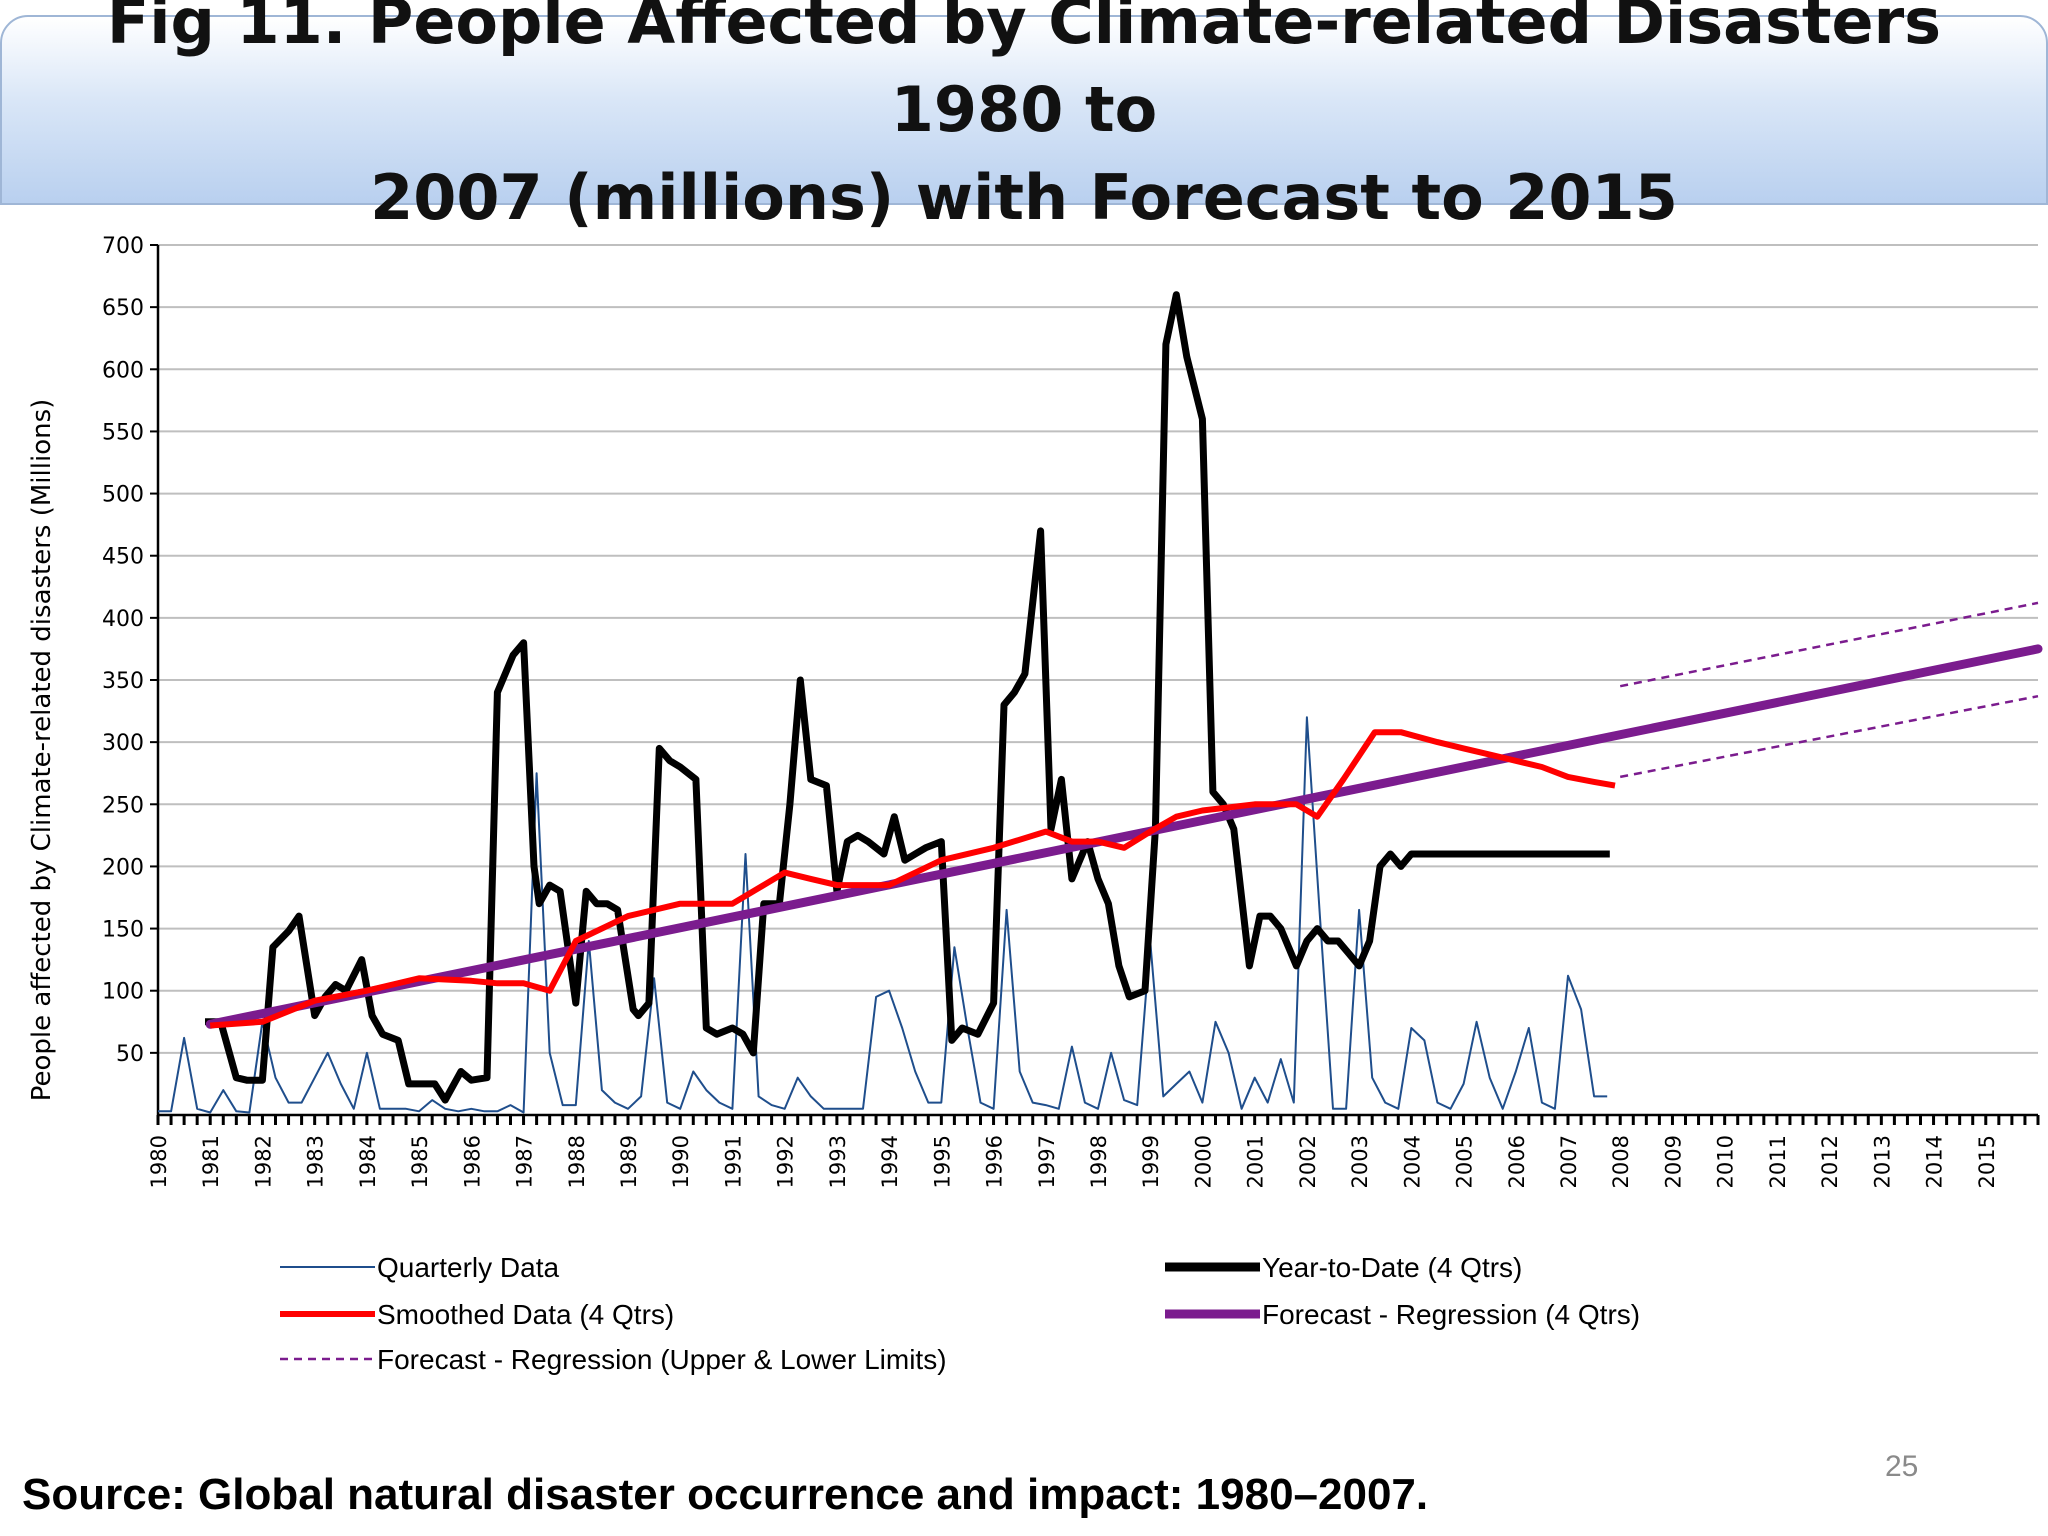 This screenshot has width=2048, height=1536. Describe the element at coordinates (1902, 1466) in the screenshot. I see `page-number: 25` at that location.